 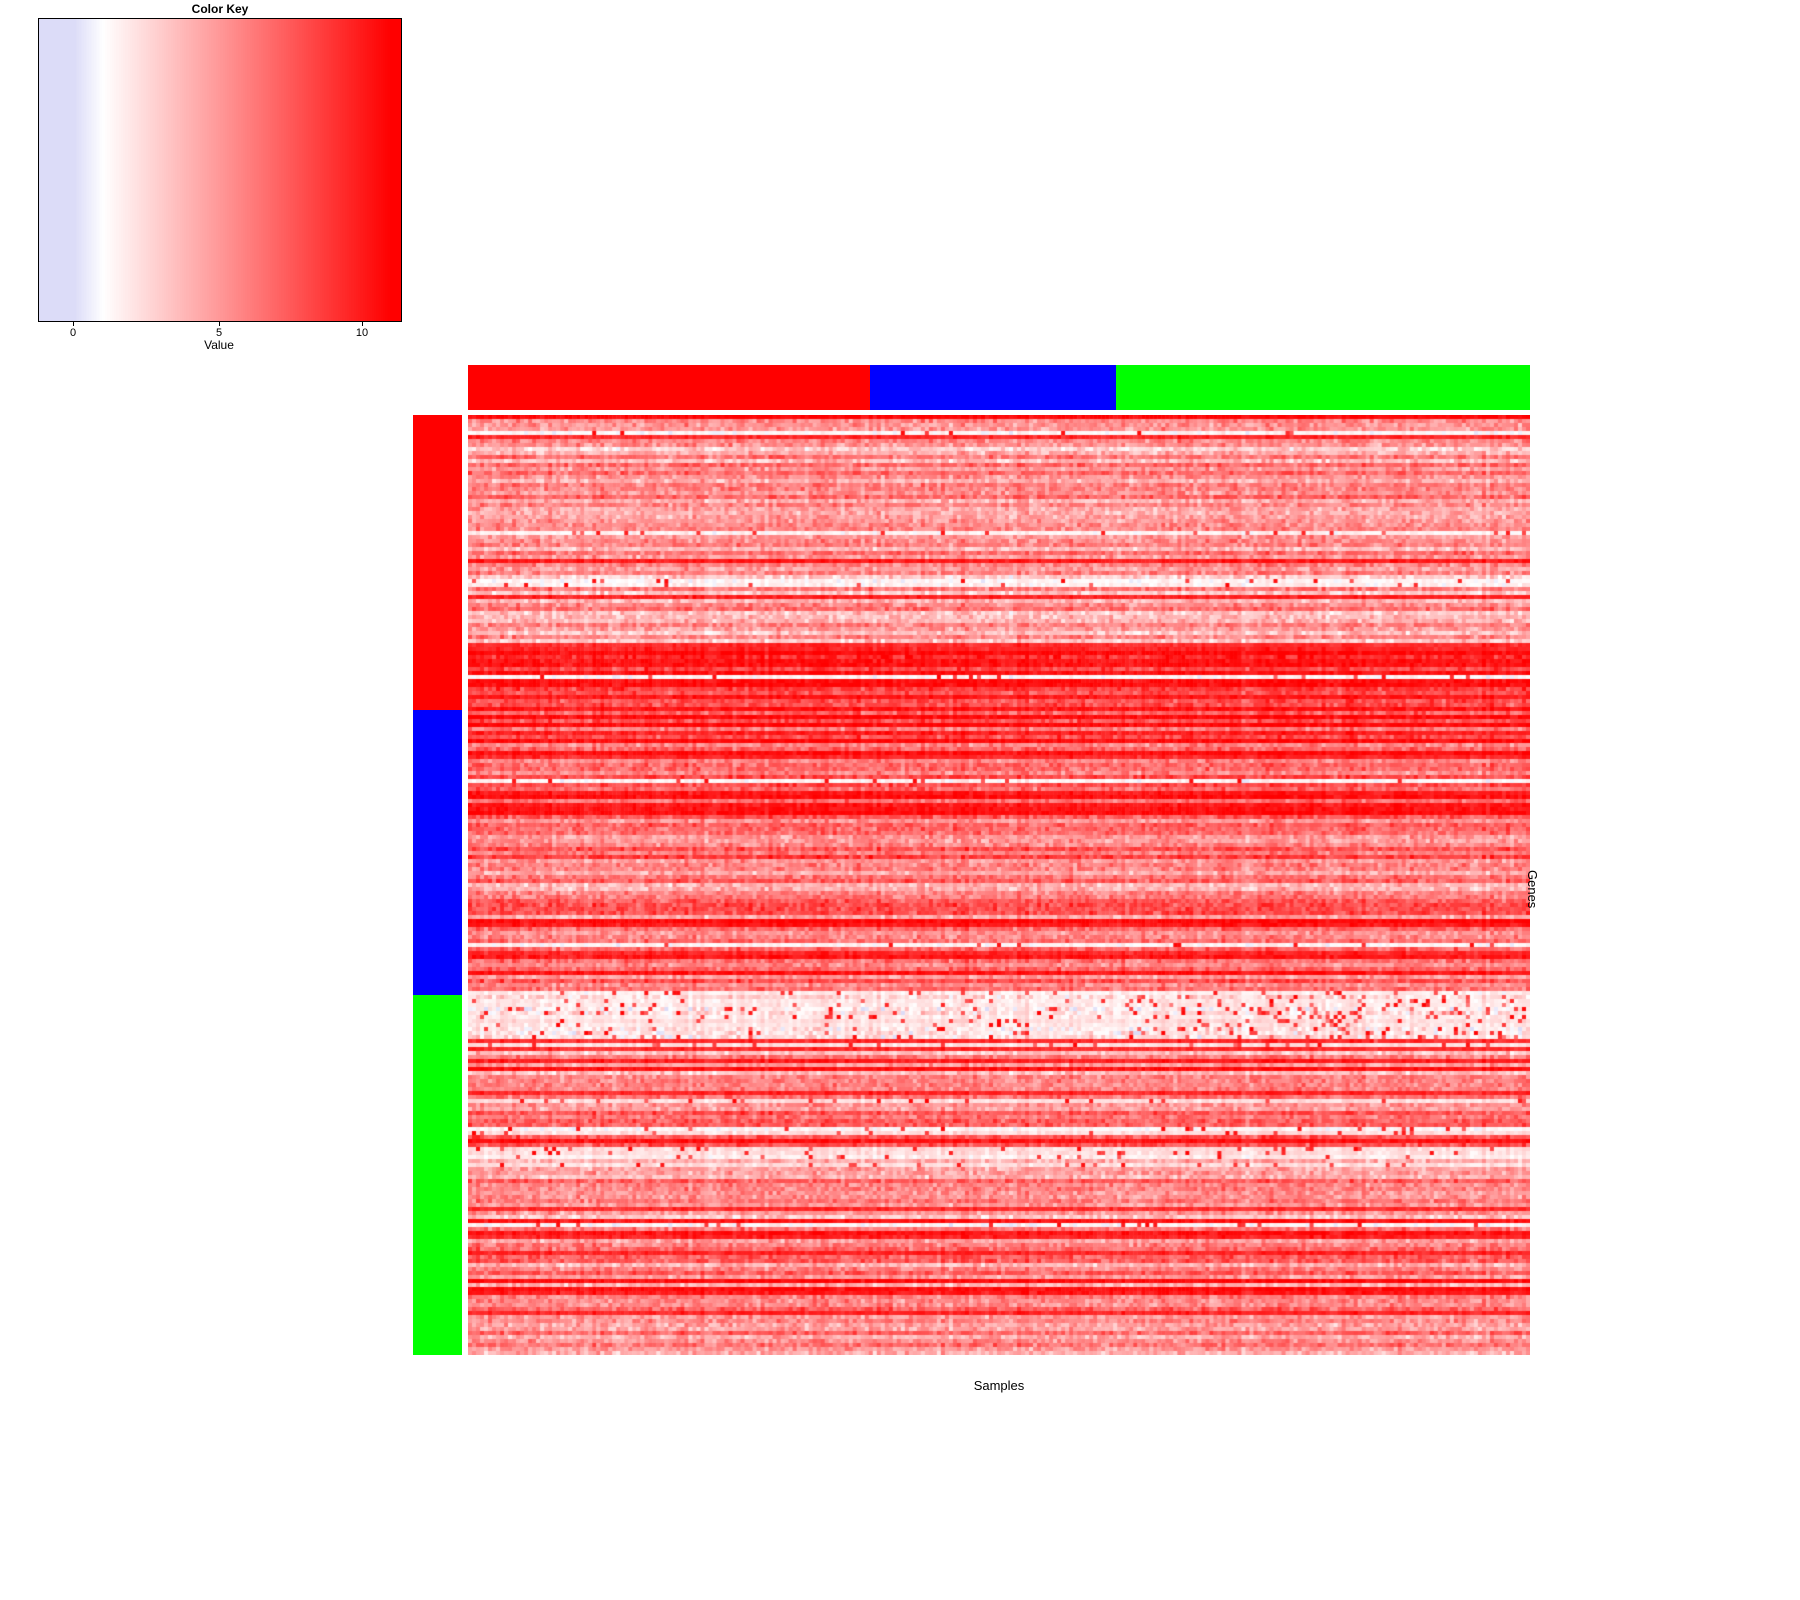 I want to click on y-axis-label: Genes, so click(x=1532, y=889).